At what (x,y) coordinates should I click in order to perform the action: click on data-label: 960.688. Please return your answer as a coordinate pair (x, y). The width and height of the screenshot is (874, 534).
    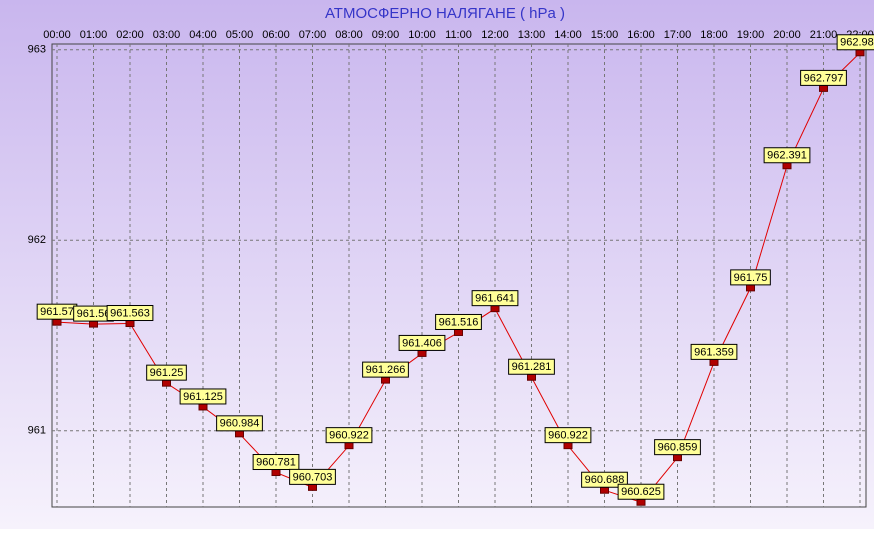
    Looking at the image, I should click on (605, 480).